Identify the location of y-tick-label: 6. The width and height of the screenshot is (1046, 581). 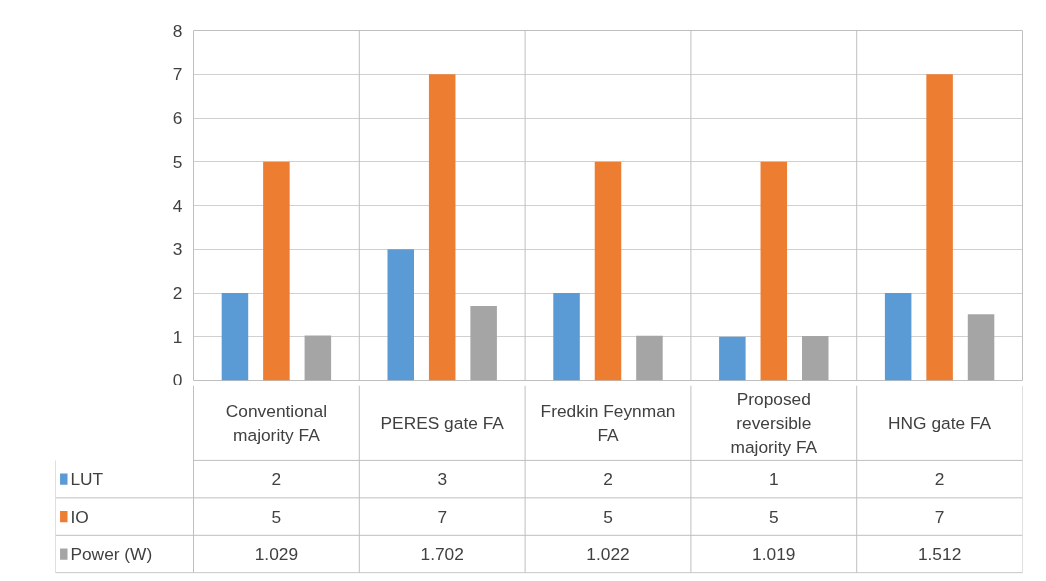
(177, 118).